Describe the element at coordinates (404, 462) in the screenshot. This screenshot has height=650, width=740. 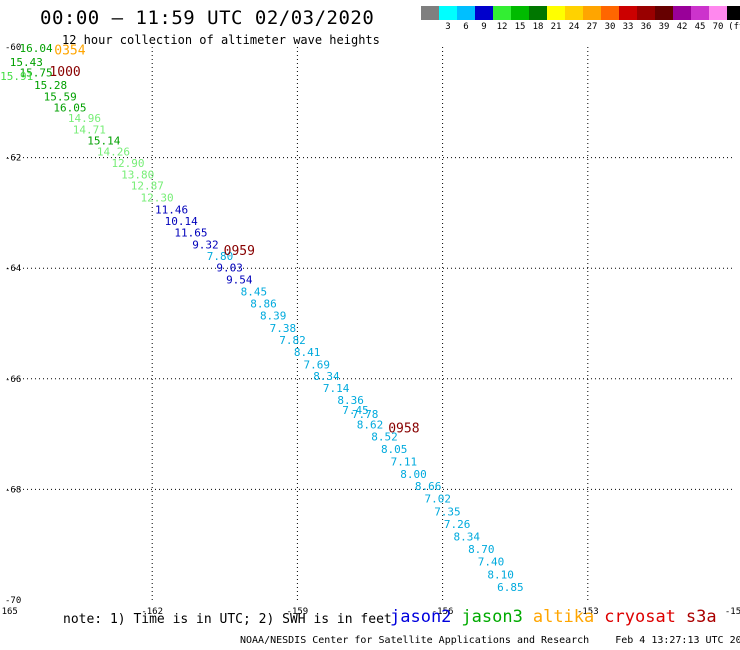
I see `wave-height-label: 7.11` at that location.